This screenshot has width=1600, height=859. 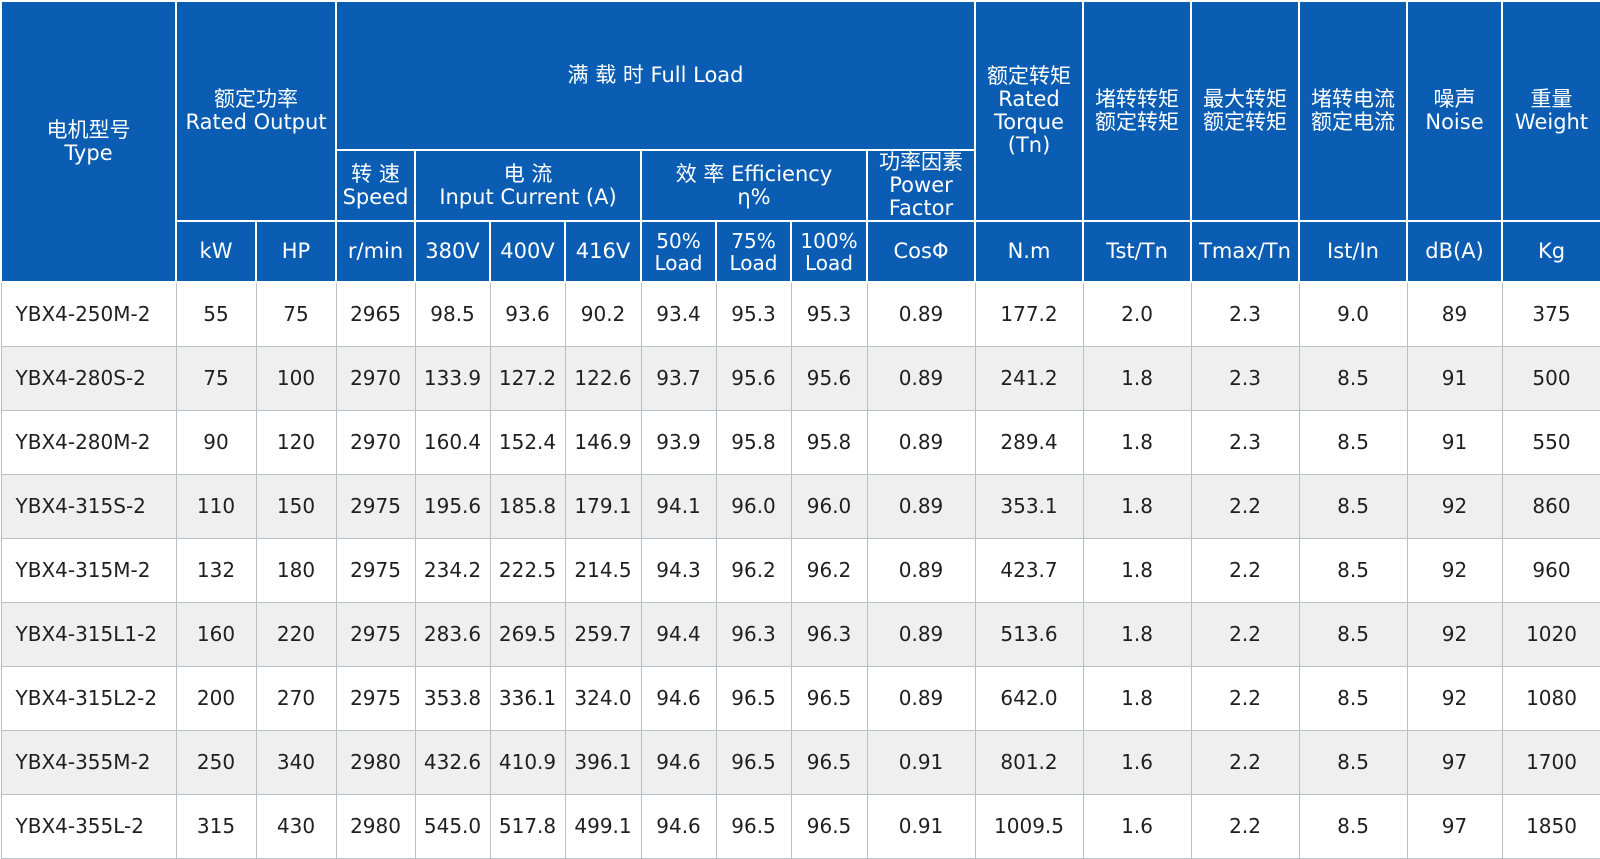 I want to click on cell-current-400v: 517.8, so click(x=527, y=826).